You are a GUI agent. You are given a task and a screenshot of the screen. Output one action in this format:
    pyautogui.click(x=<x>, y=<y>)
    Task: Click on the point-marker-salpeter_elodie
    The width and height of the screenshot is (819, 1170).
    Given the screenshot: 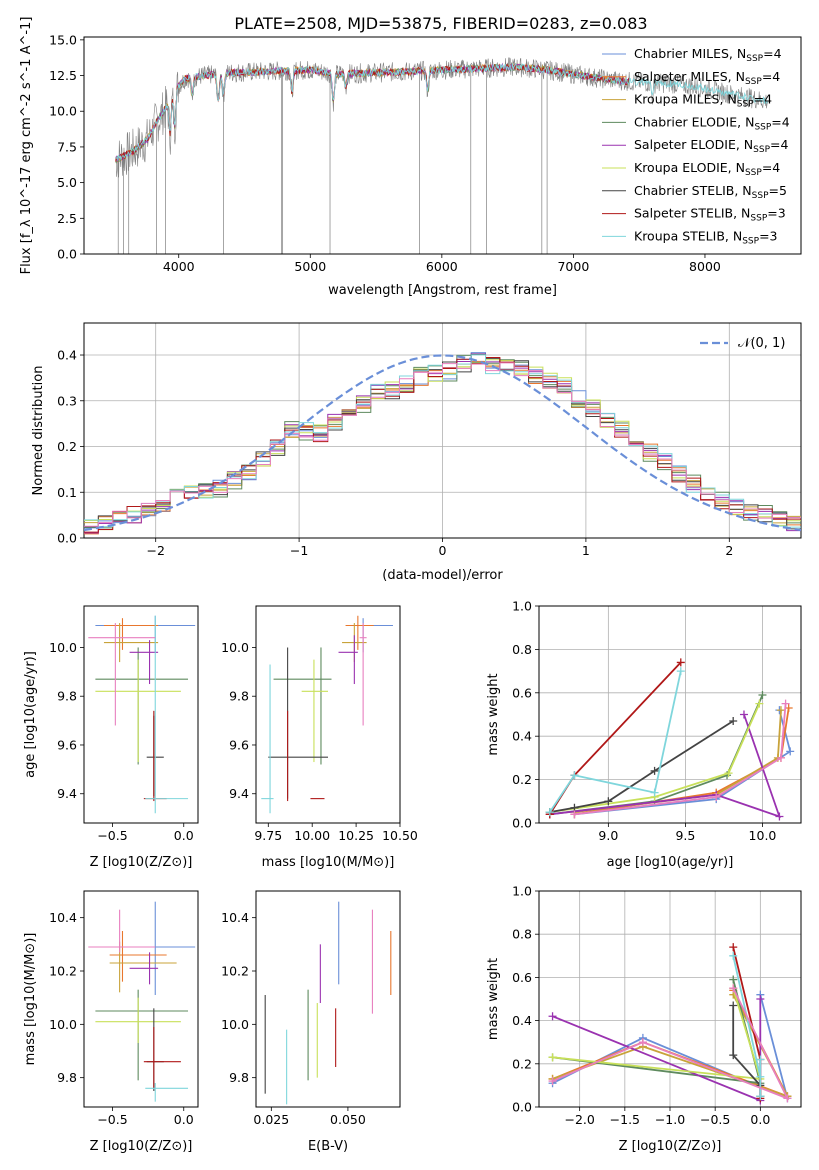 What is the action you would take?
    pyautogui.click(x=760, y=999)
    